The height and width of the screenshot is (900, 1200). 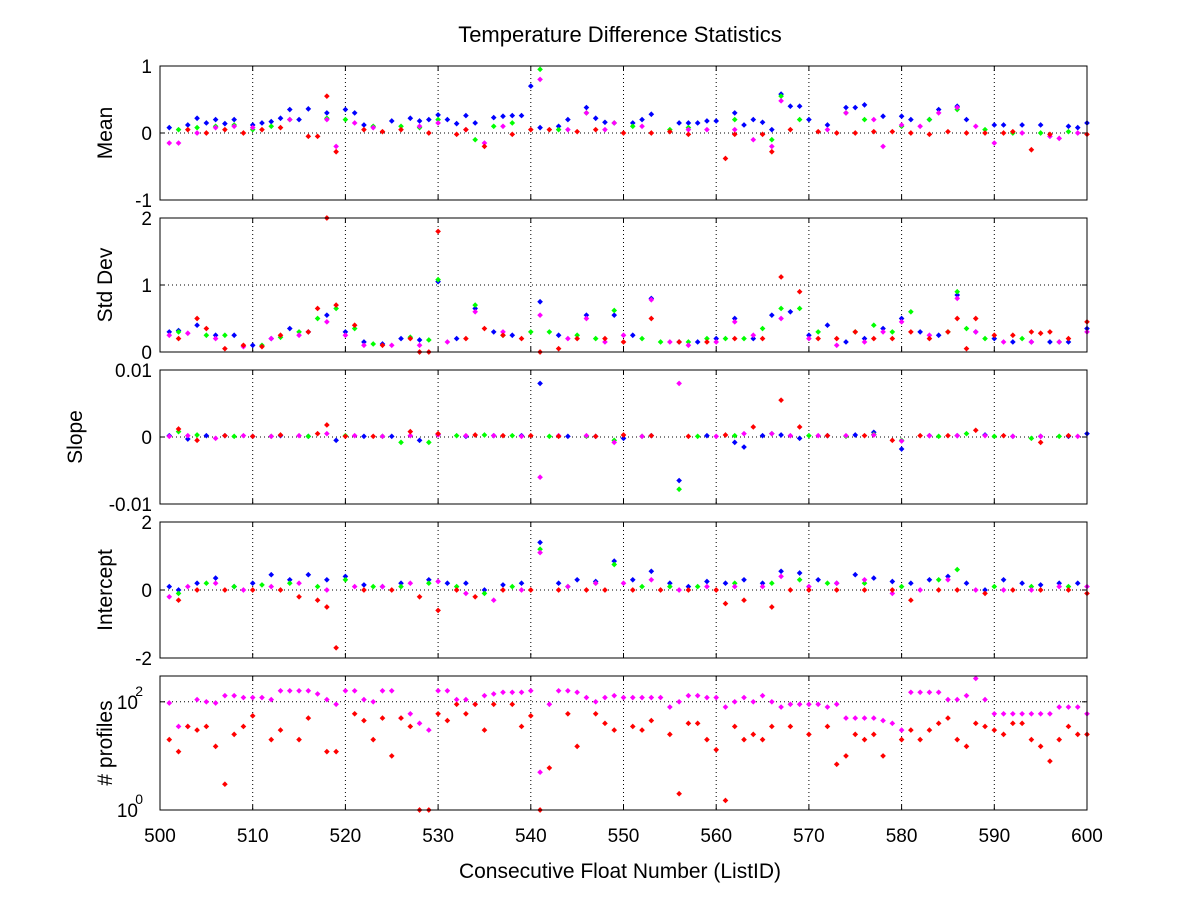 I want to click on panel-0: -1 0 1 Mean, so click(x=592, y=134).